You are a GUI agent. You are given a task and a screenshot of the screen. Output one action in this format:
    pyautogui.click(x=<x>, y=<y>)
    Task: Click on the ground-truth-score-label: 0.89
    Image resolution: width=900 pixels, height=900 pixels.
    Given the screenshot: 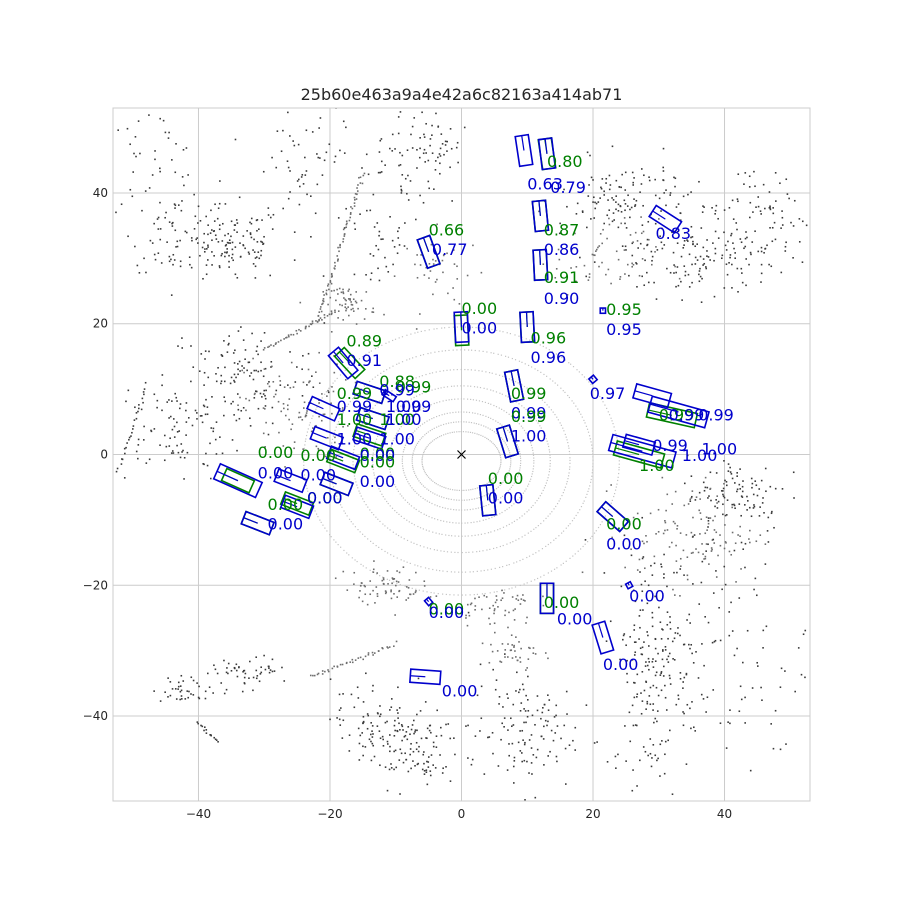 What is the action you would take?
    pyautogui.click(x=364, y=341)
    